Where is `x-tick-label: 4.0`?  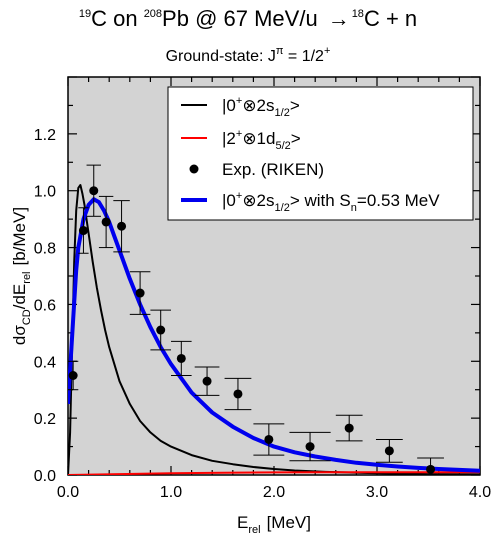
x-tick-label: 4.0 is located at coordinates (480, 492).